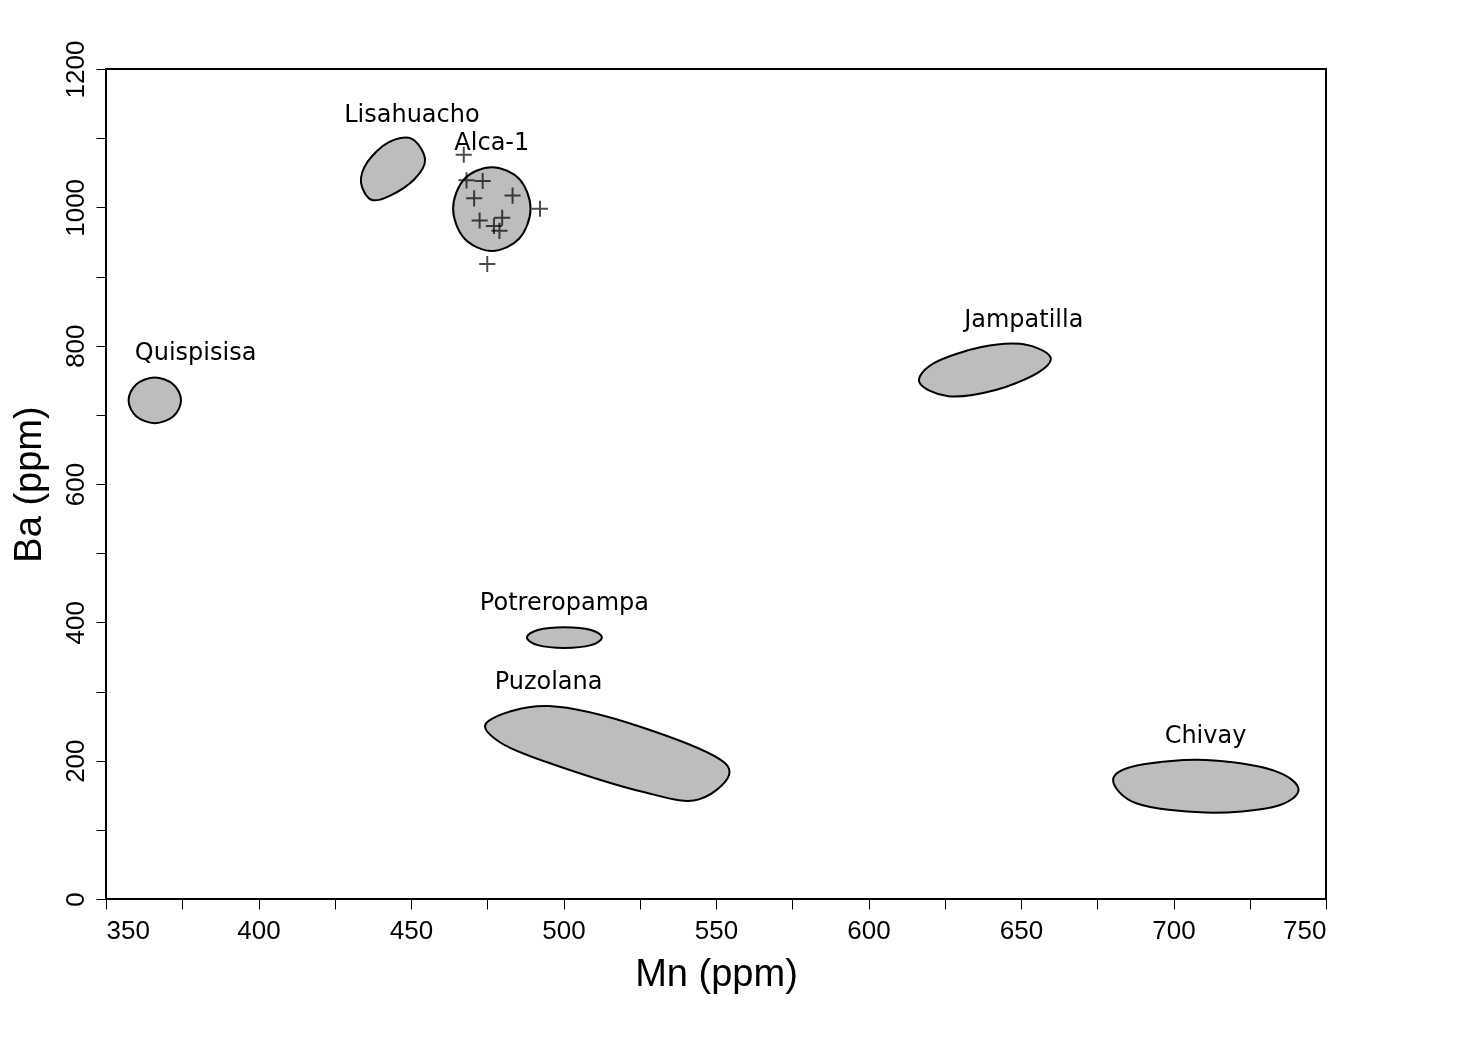 The height and width of the screenshot is (1043, 1460). Describe the element at coordinates (492, 142) in the screenshot. I see `series-label: Alca-1` at that location.